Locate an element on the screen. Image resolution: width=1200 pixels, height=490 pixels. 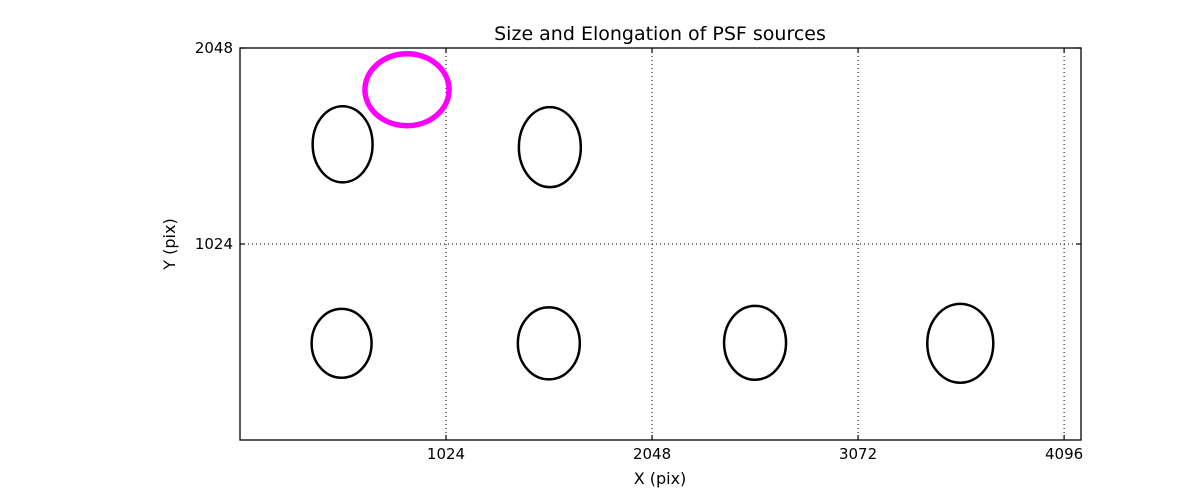
y-tick-label: 1024 is located at coordinates (214, 244).